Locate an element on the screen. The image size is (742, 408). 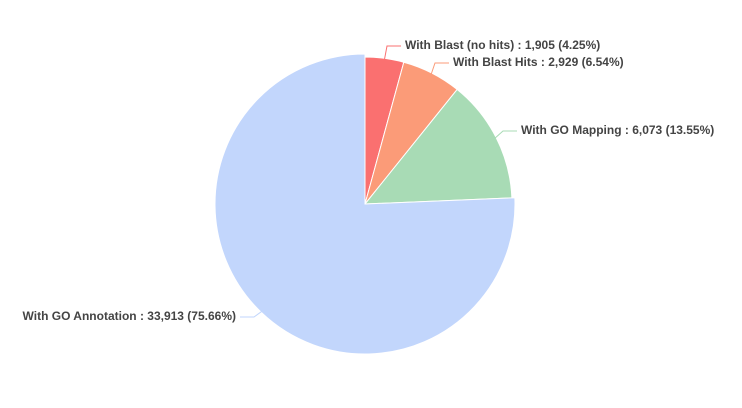
slice-label: With Blast (no hits) : 1,905 (4.25%) is located at coordinates (502, 45).